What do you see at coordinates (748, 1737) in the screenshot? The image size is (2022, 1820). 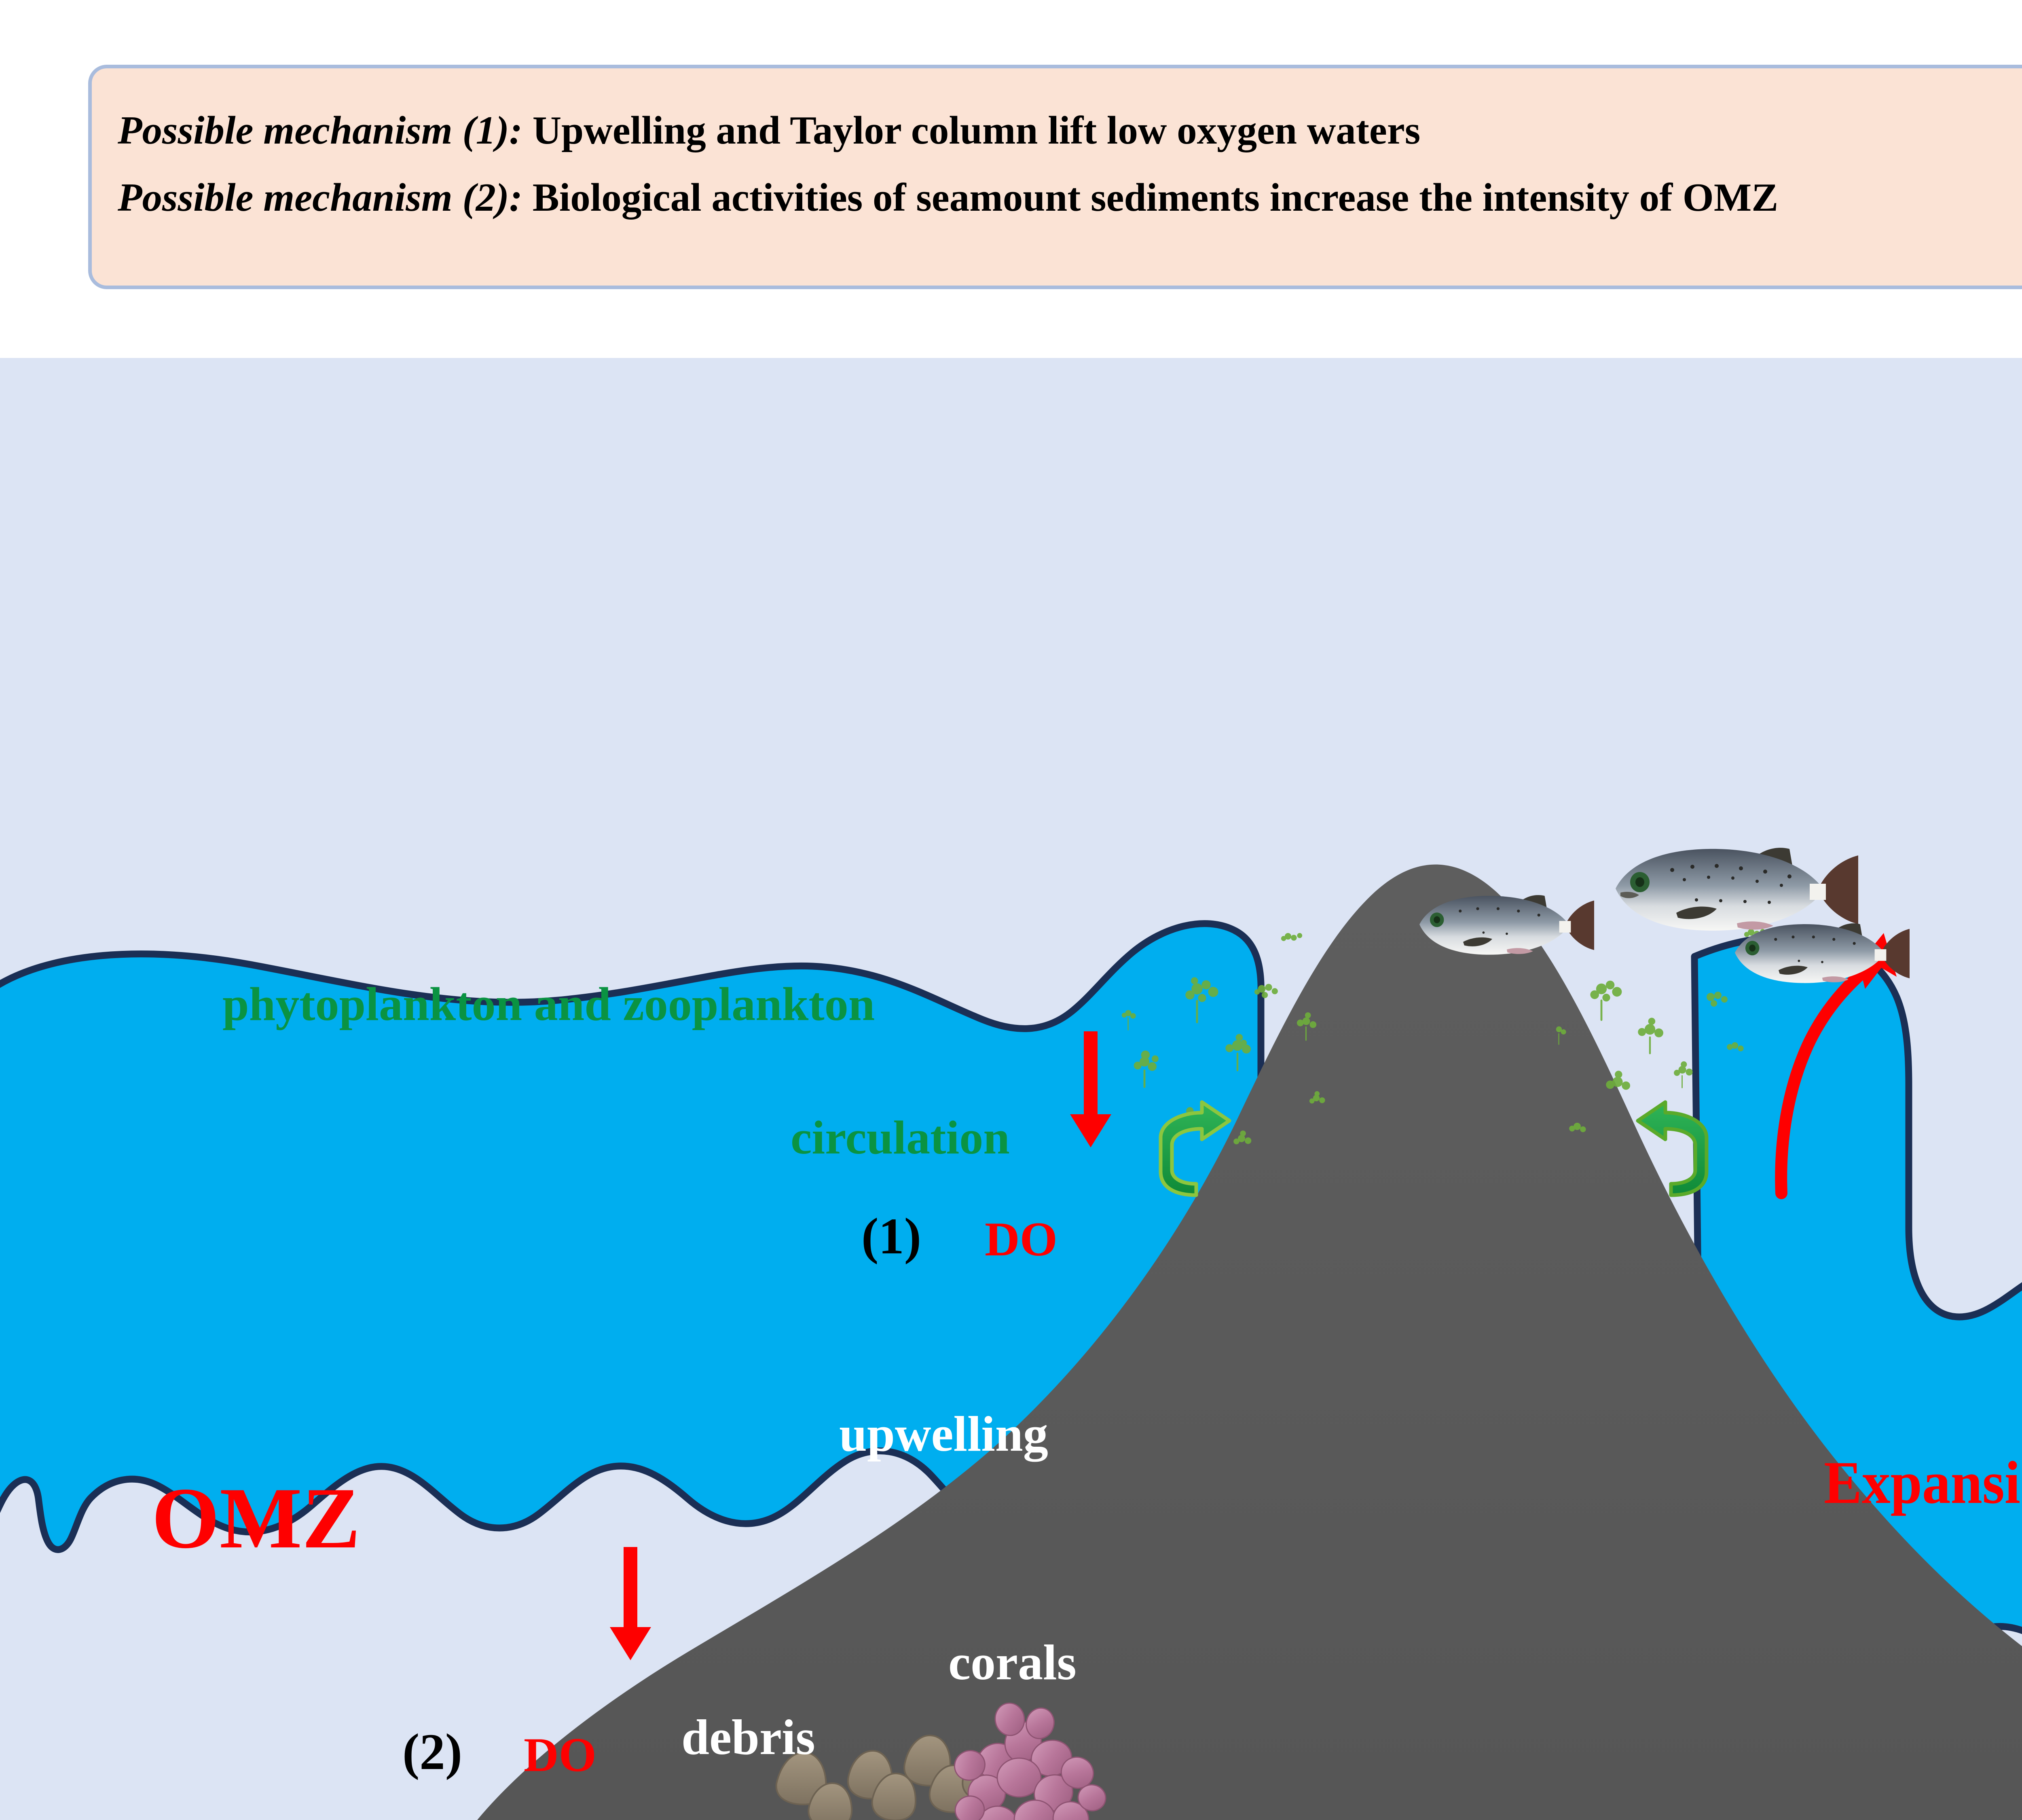 I see `debris-label: debris` at bounding box center [748, 1737].